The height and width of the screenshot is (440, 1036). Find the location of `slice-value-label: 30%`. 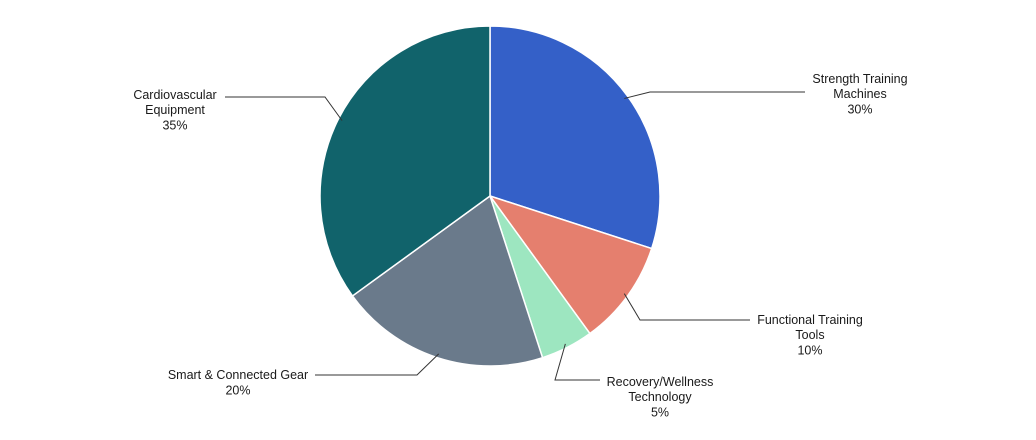

slice-value-label: 30% is located at coordinates (859, 109).